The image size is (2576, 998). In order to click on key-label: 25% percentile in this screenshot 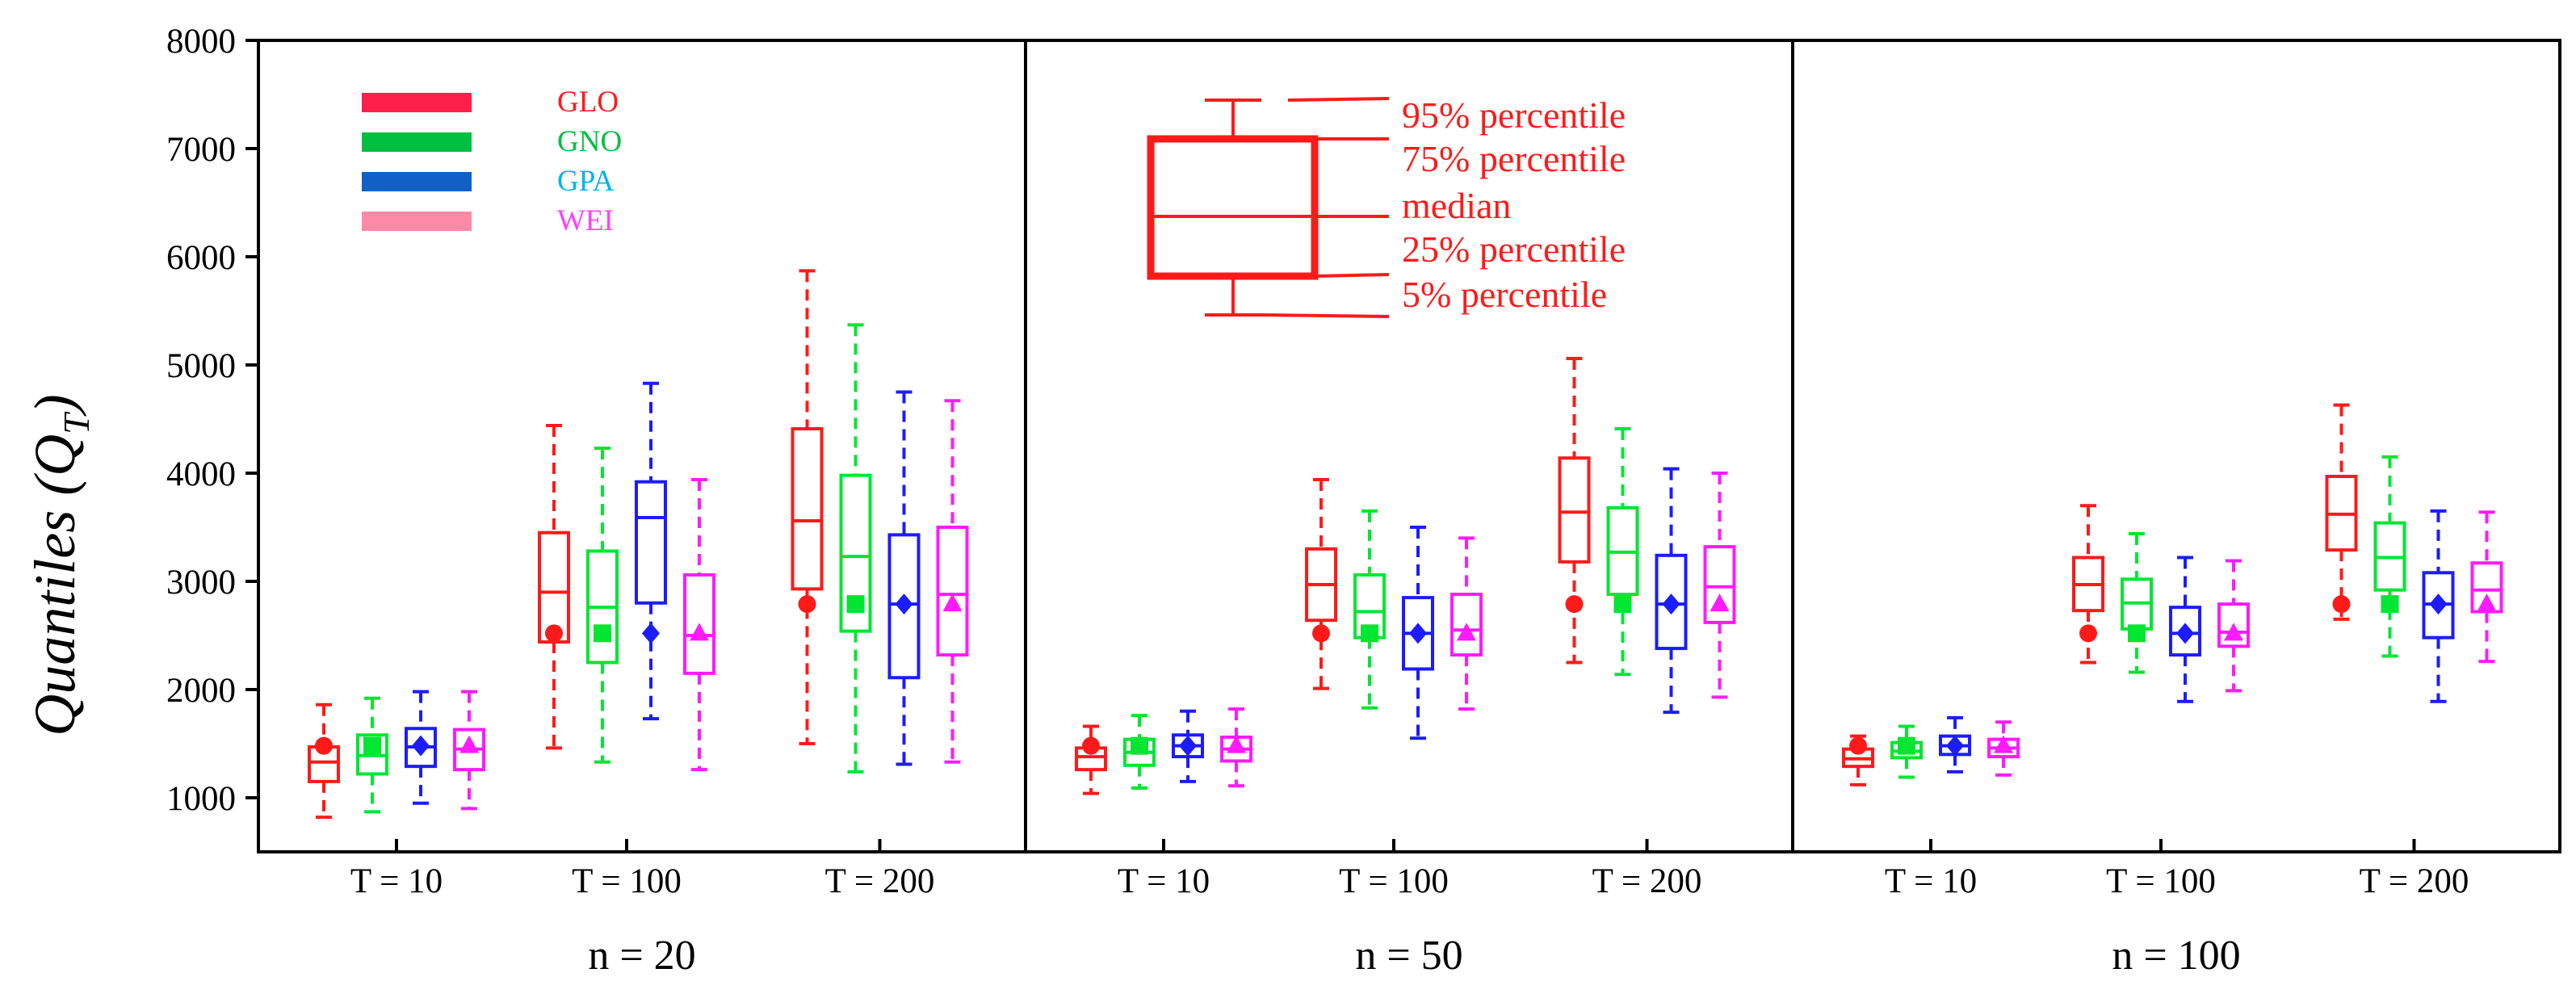, I will do `click(1514, 249)`.